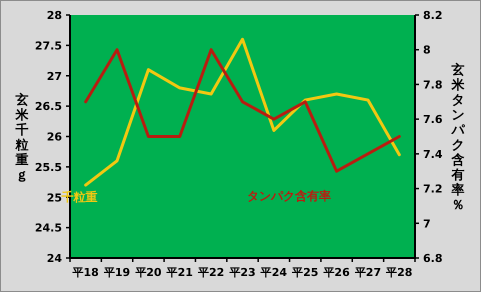 Image resolution: width=481 pixels, height=292 pixels. What do you see at coordinates (116, 272) in the screenshot?
I see `x-tick-label: 平19` at bounding box center [116, 272].